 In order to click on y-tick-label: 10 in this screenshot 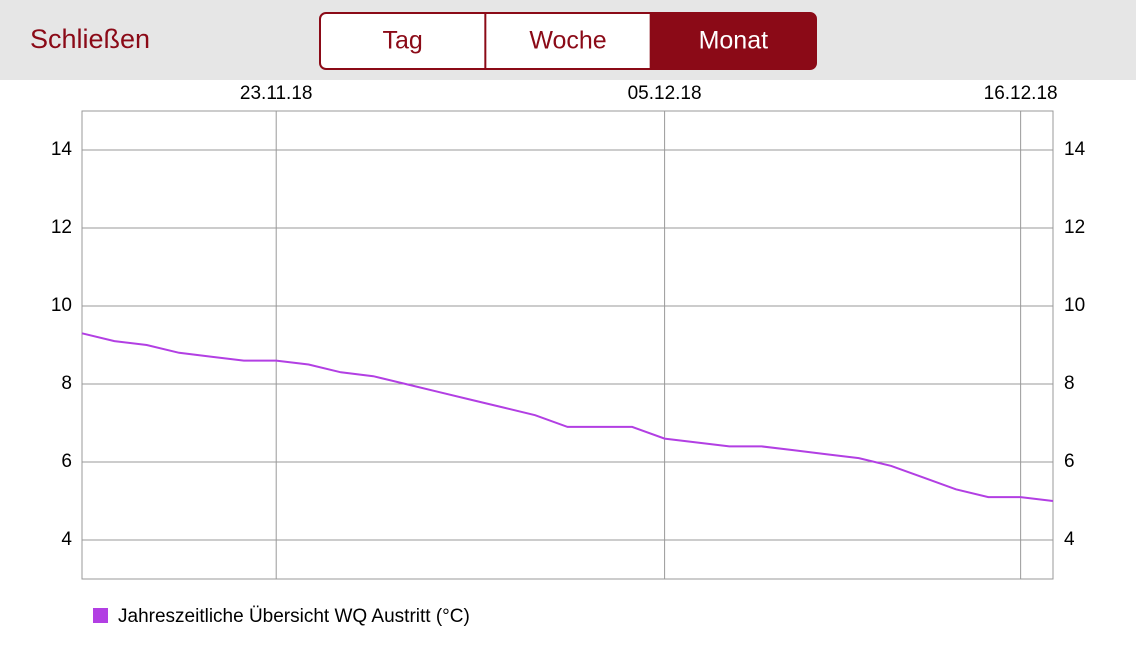, I will do `click(61, 305)`.